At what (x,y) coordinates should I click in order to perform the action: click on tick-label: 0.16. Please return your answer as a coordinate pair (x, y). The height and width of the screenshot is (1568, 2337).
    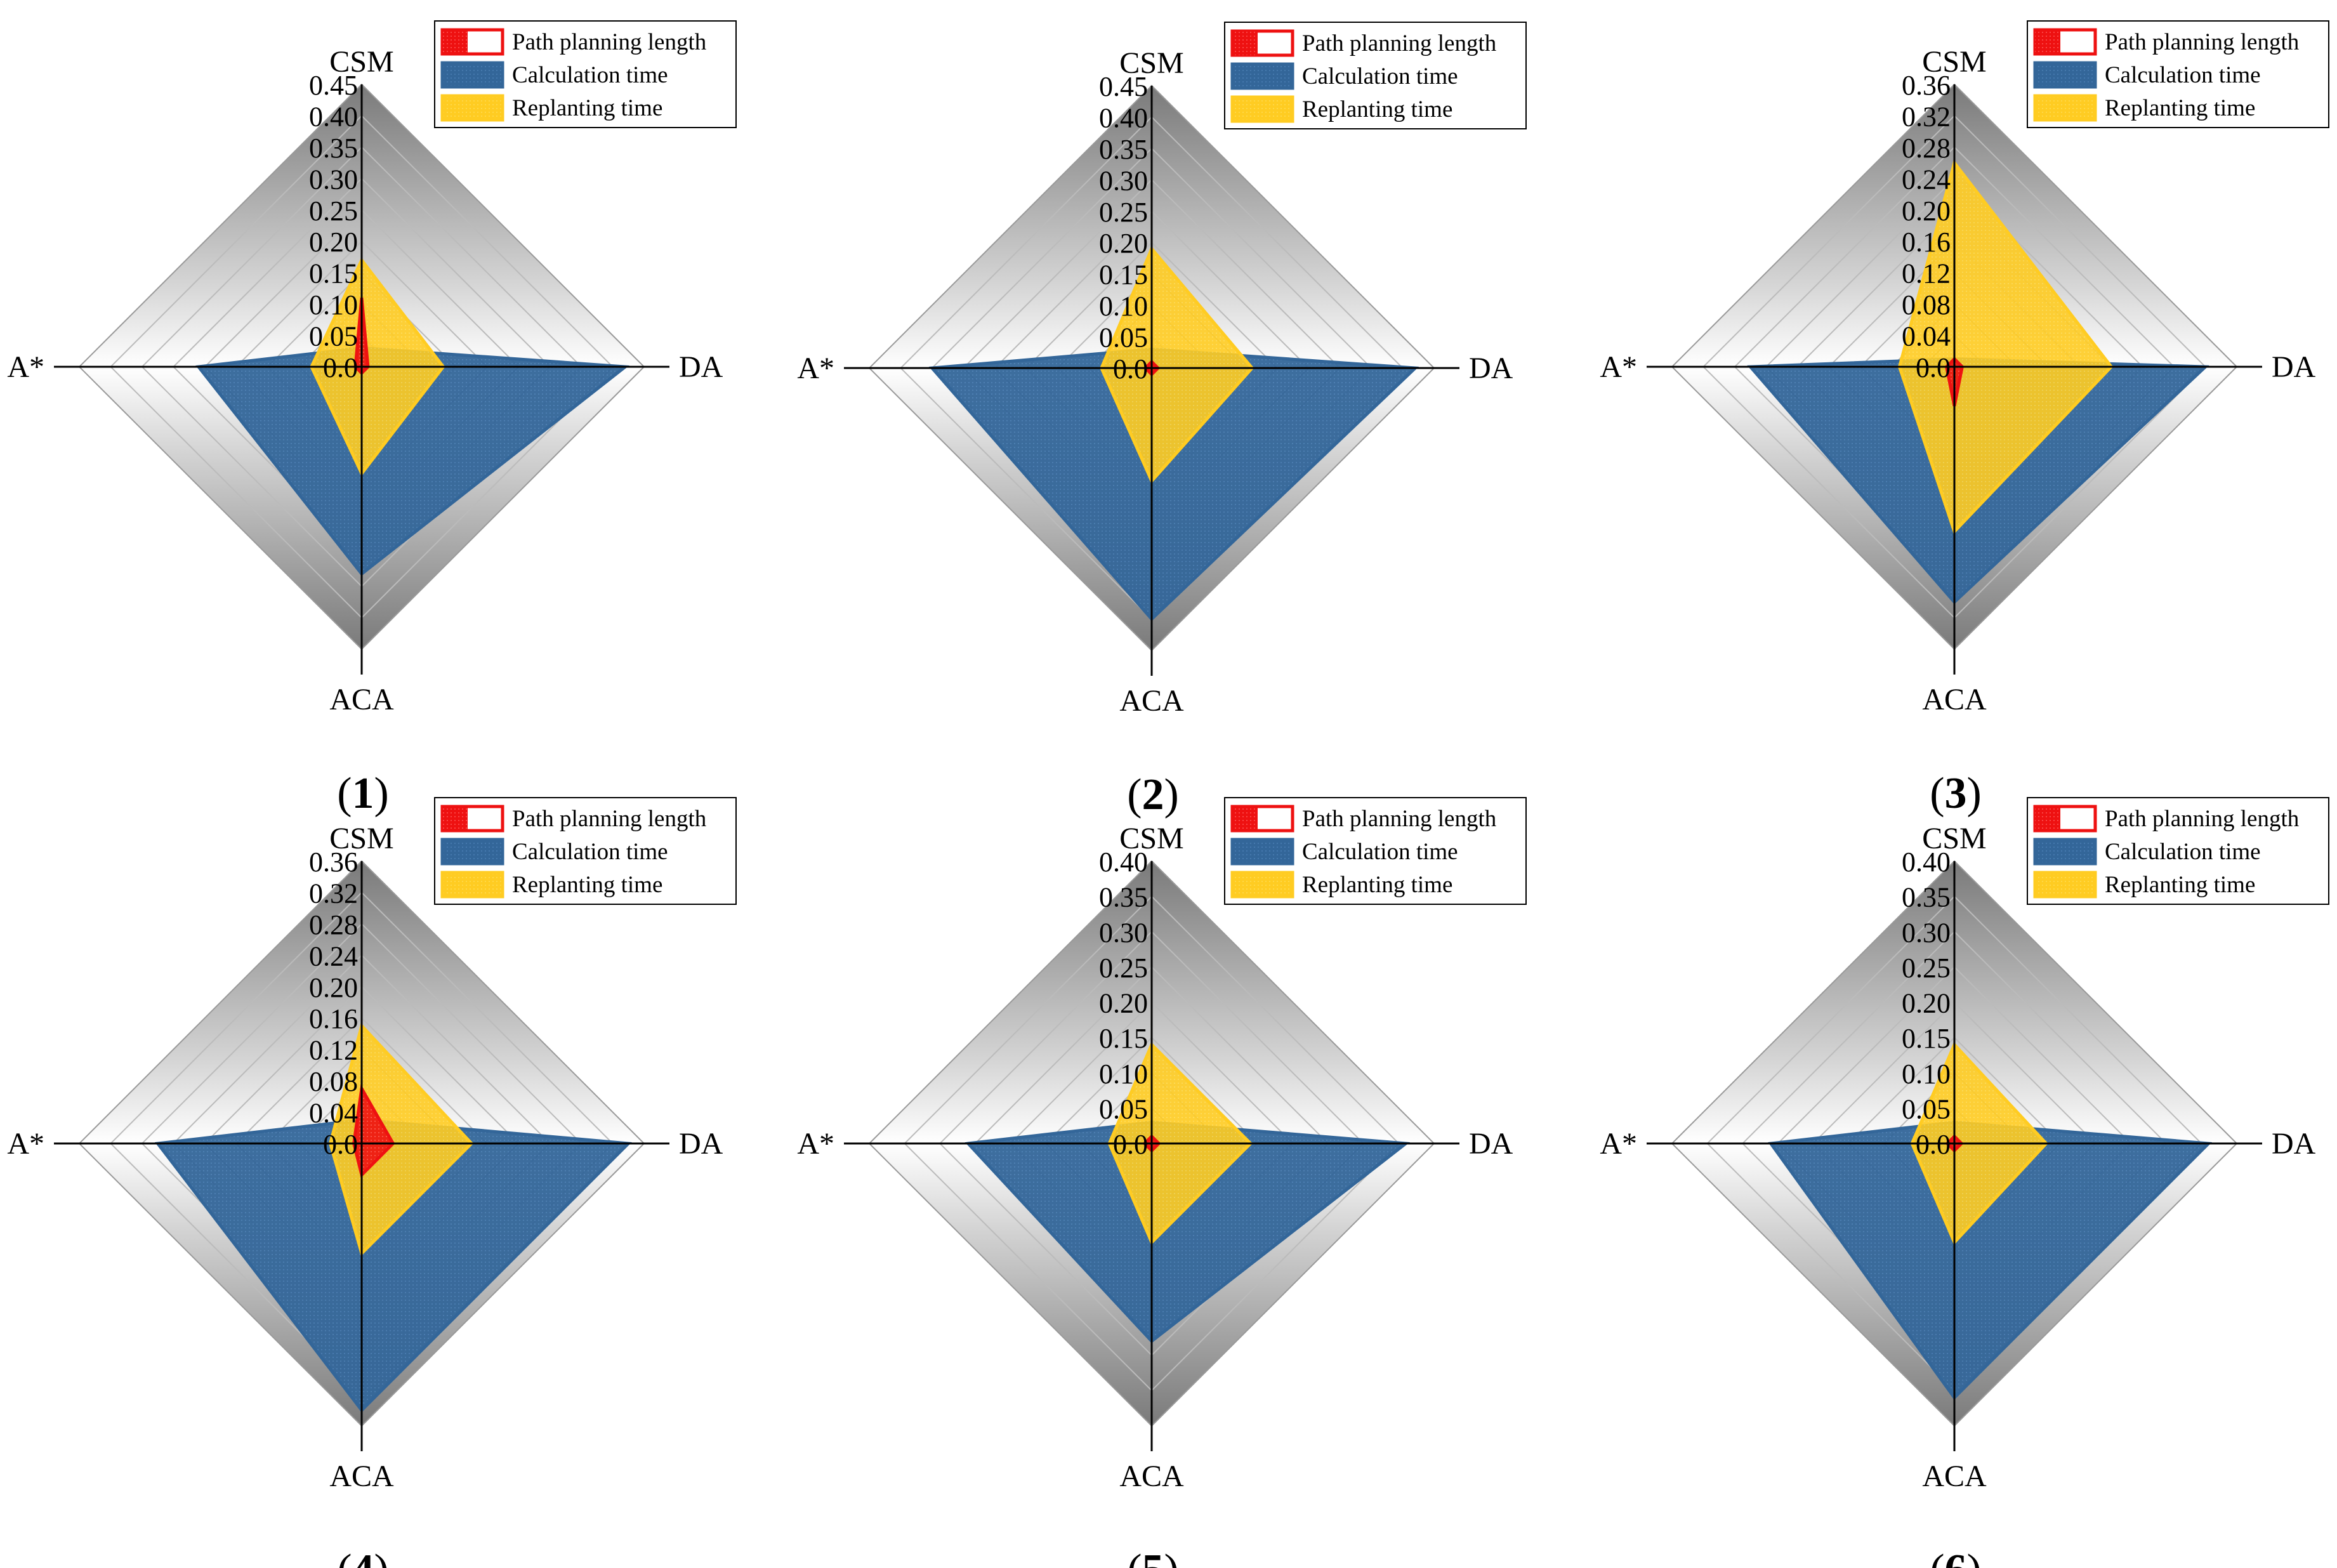
    Looking at the image, I should click on (333, 1018).